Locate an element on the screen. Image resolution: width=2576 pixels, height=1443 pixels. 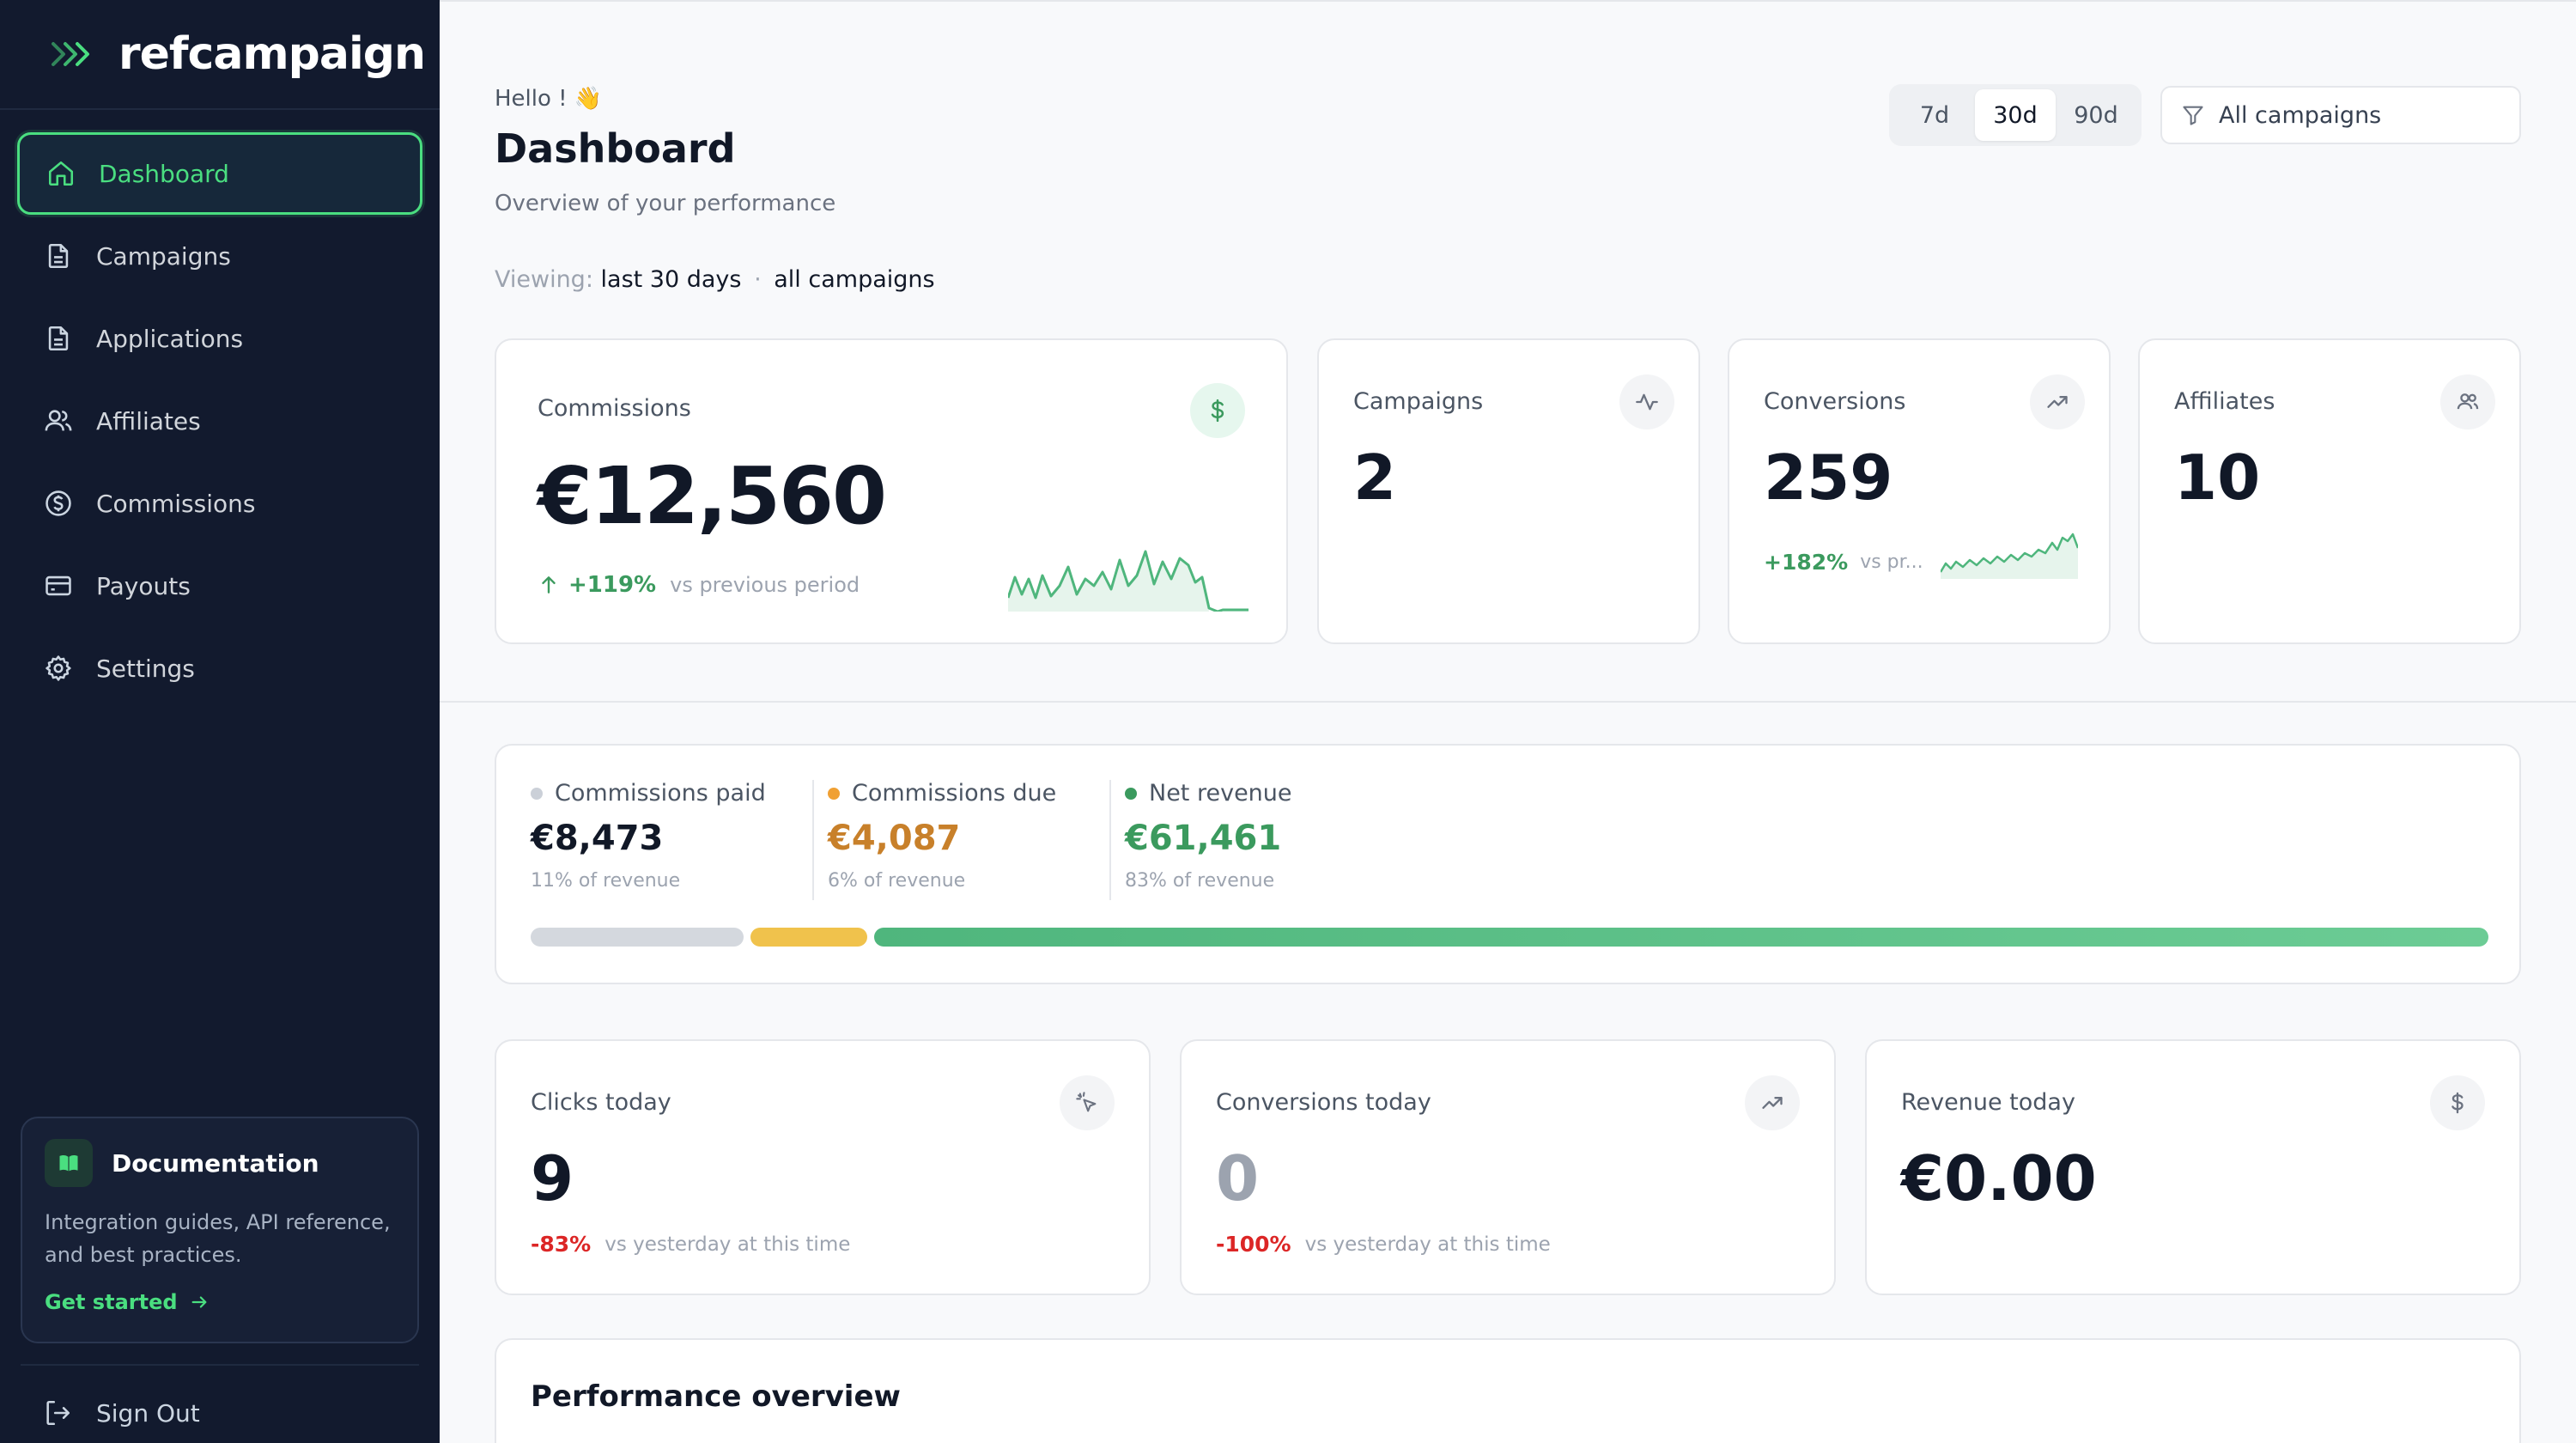
affiliates-card: Affiliates 10 is located at coordinates (2329, 491).